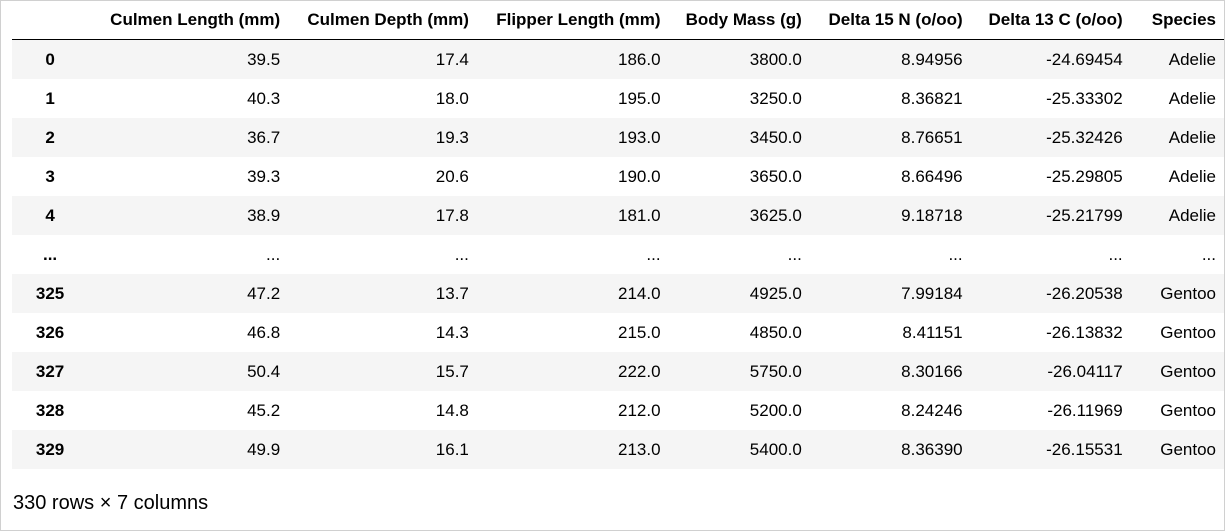 Image resolution: width=1225 pixels, height=531 pixels. What do you see at coordinates (932, 332) in the screenshot?
I see `cell-delta-15-n: 8.41151` at bounding box center [932, 332].